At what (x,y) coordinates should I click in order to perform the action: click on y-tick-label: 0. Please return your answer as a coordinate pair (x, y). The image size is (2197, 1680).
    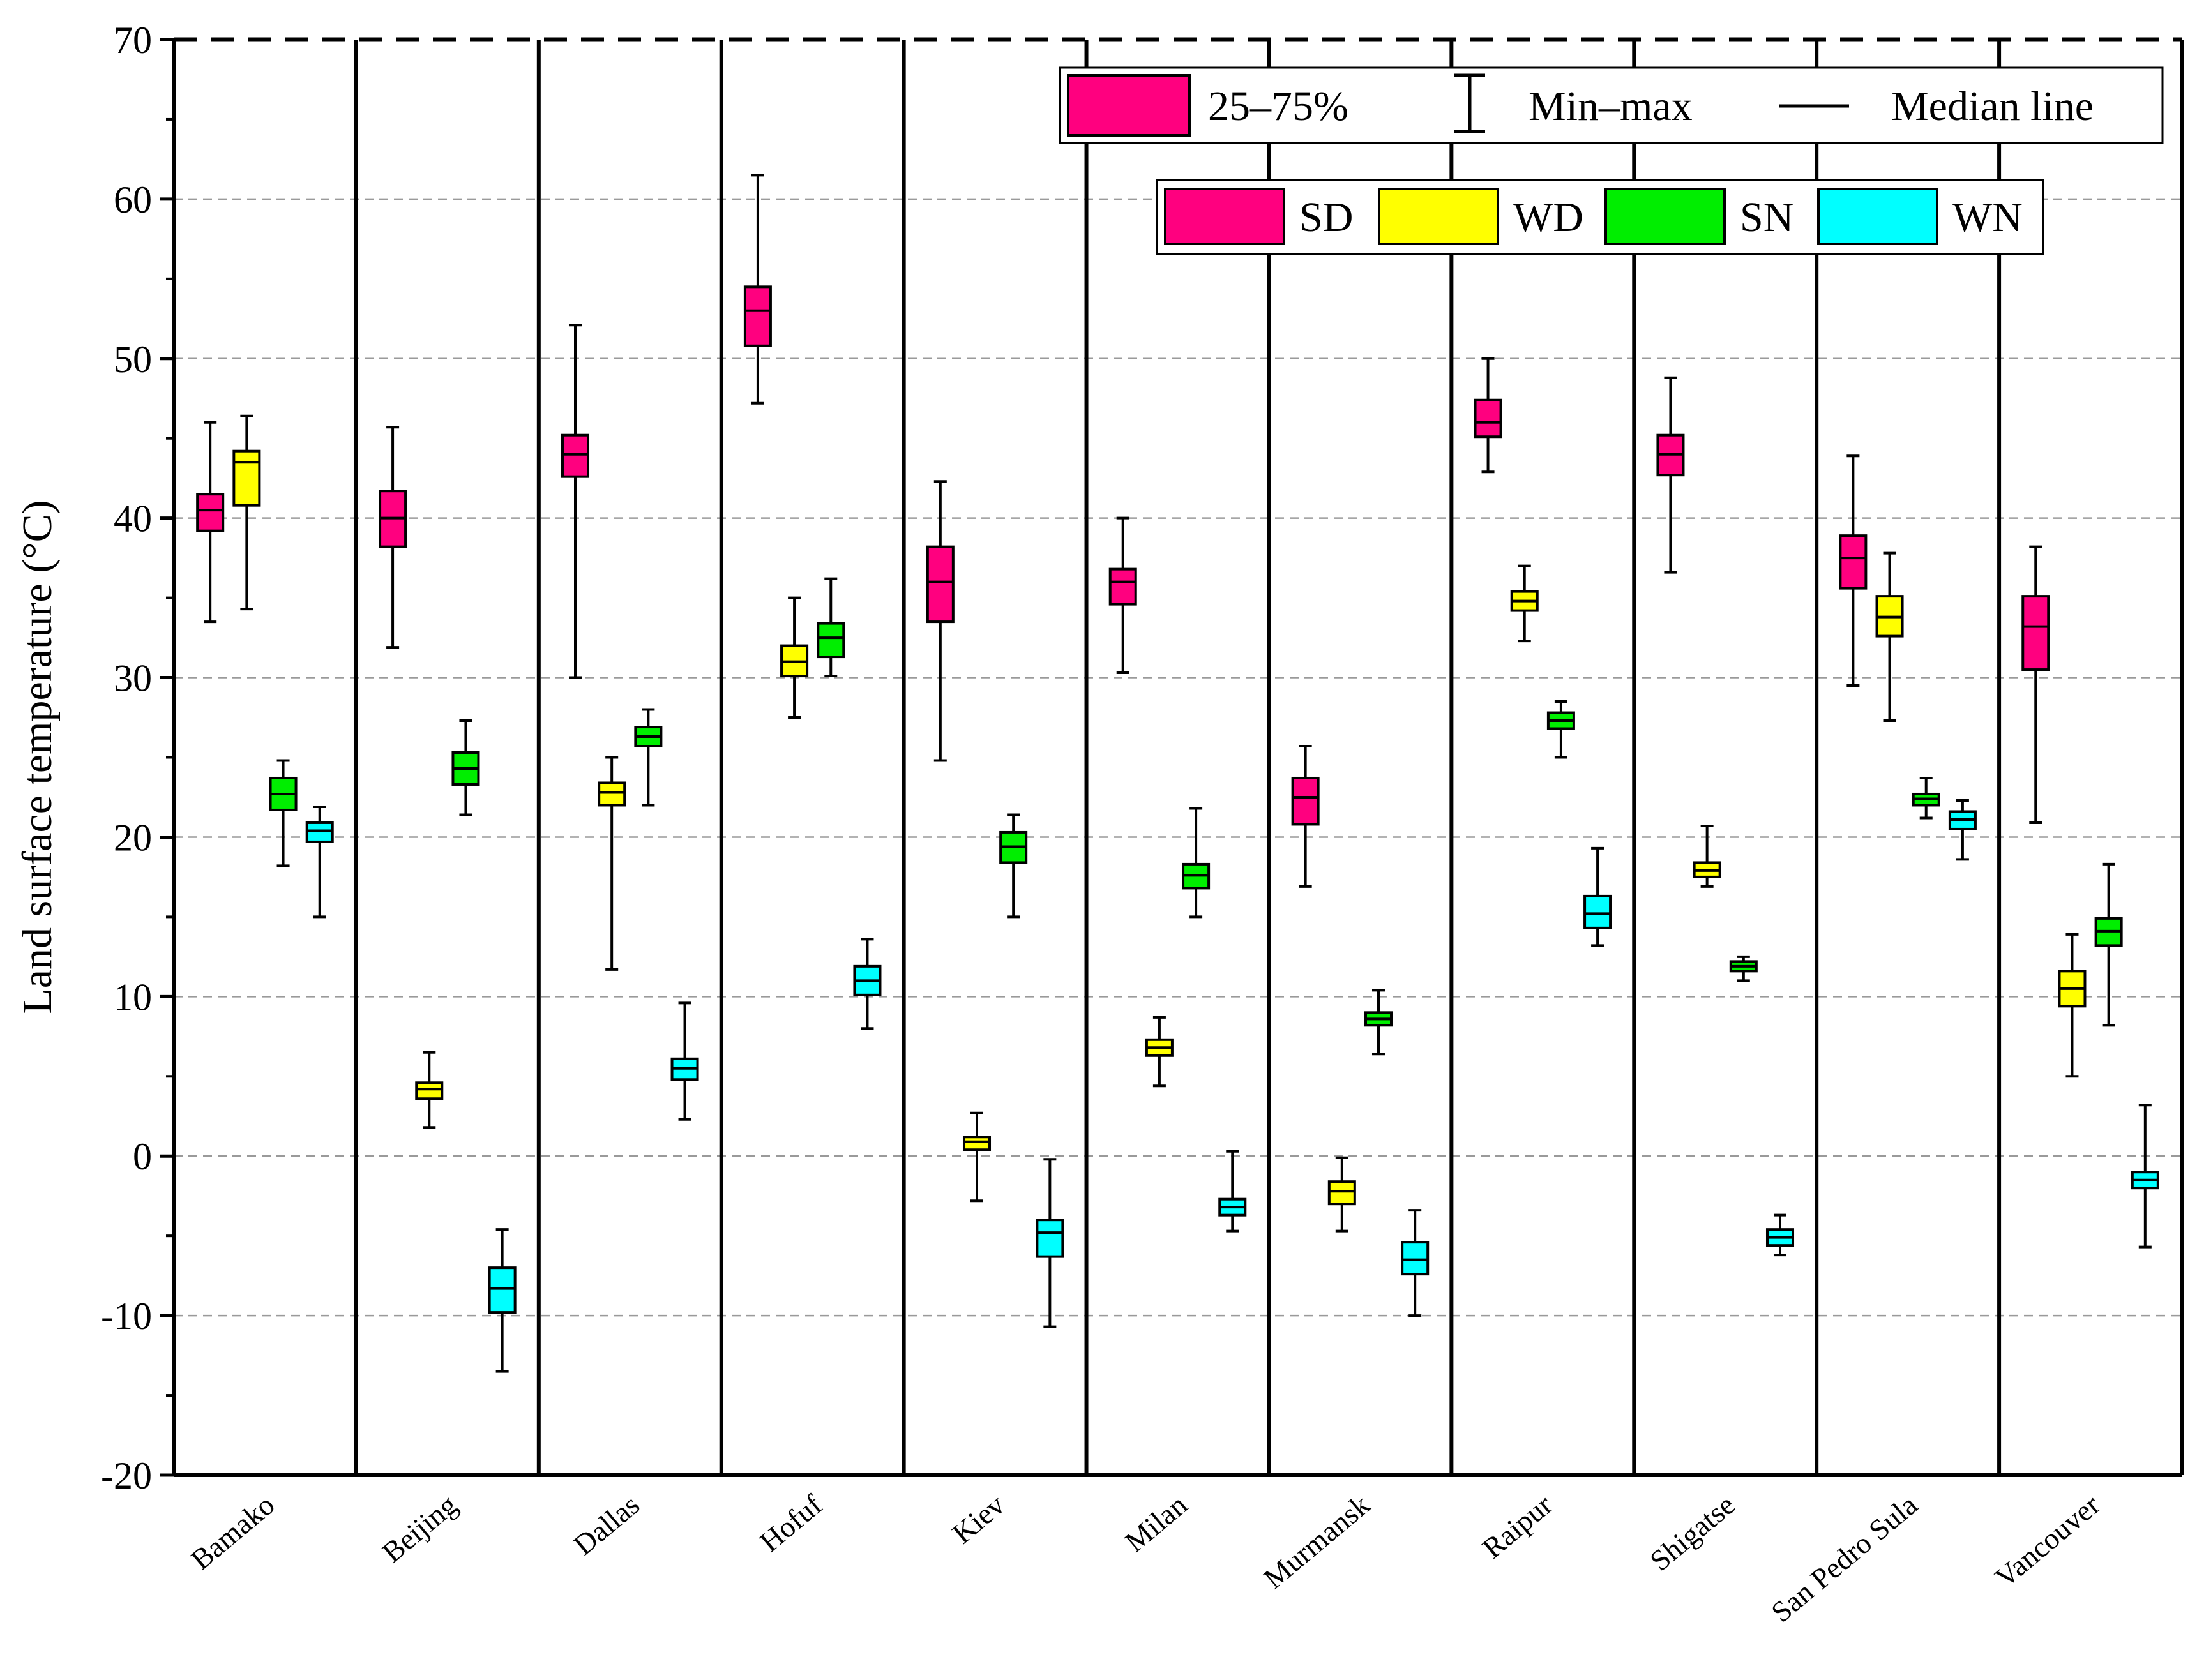
    Looking at the image, I should click on (142, 1157).